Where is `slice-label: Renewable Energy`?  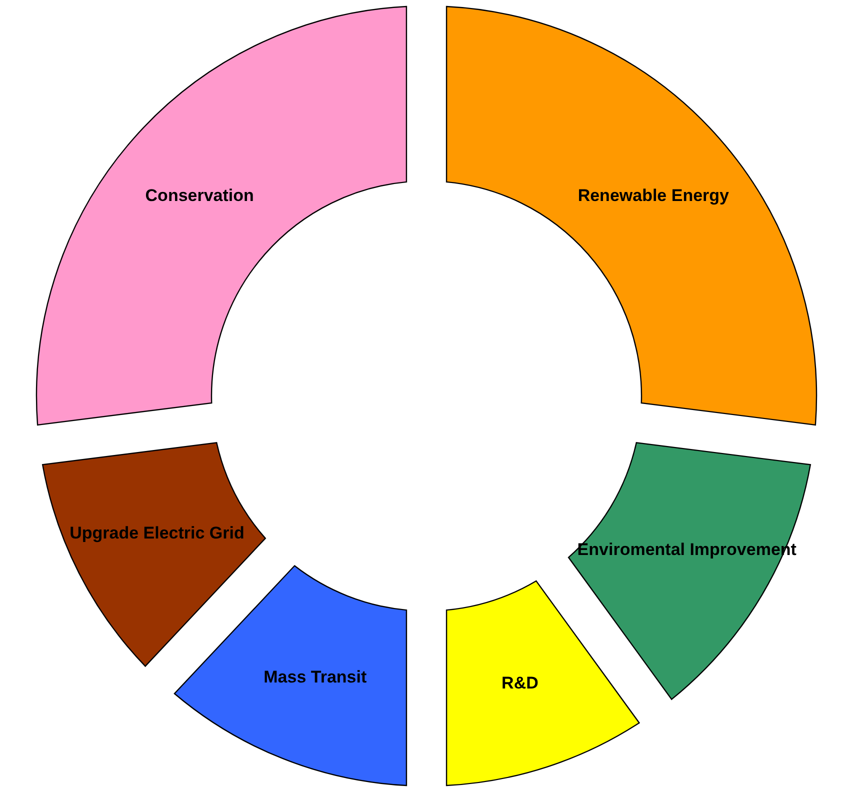 slice-label: Renewable Energy is located at coordinates (654, 195).